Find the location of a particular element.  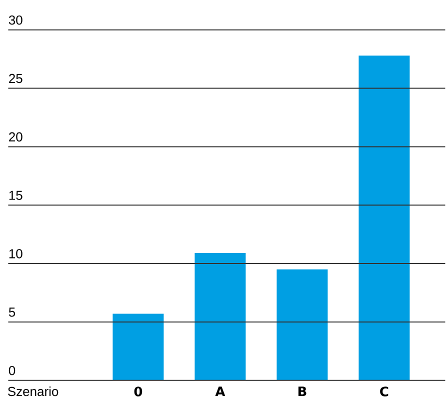

y-tick-label: 25 is located at coordinates (15, 79).